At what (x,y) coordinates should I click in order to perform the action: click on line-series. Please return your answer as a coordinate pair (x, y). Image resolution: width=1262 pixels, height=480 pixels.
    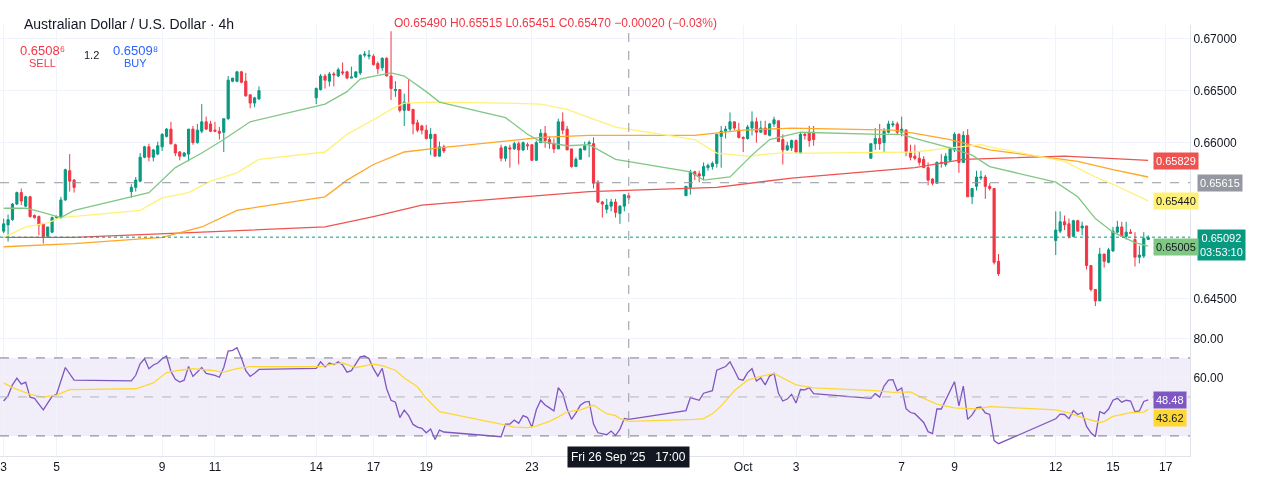
    Looking at the image, I should click on (576, 395).